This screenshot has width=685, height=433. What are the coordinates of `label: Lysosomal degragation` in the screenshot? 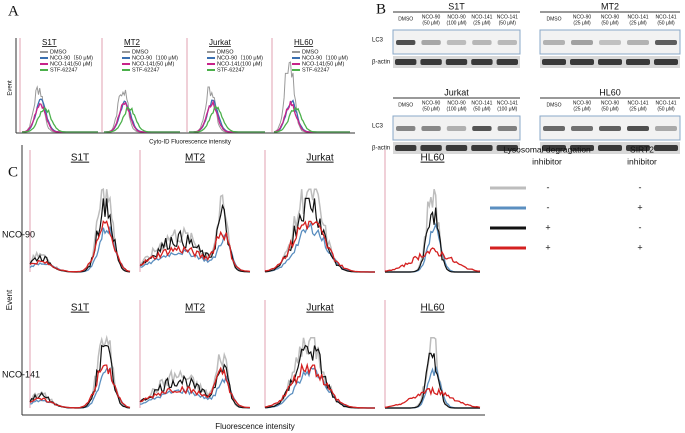 It's located at (547, 149).